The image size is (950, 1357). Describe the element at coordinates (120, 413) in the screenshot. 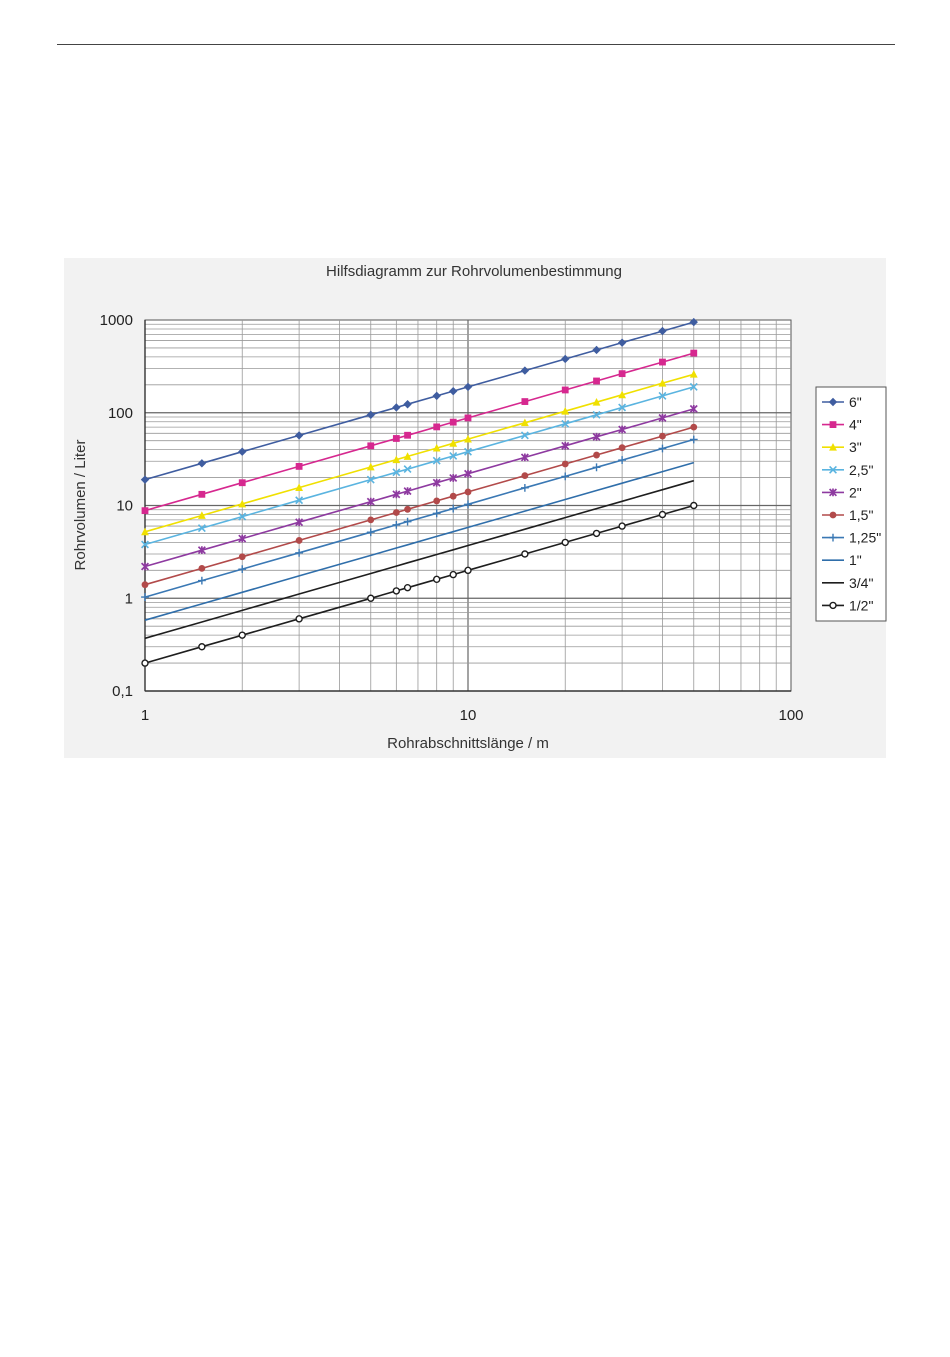

I see `y-tick-label: 100` at that location.